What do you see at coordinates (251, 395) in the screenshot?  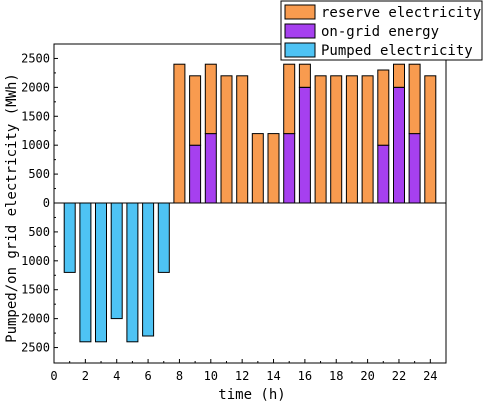 I see `x-axis-title: time (h)` at bounding box center [251, 395].